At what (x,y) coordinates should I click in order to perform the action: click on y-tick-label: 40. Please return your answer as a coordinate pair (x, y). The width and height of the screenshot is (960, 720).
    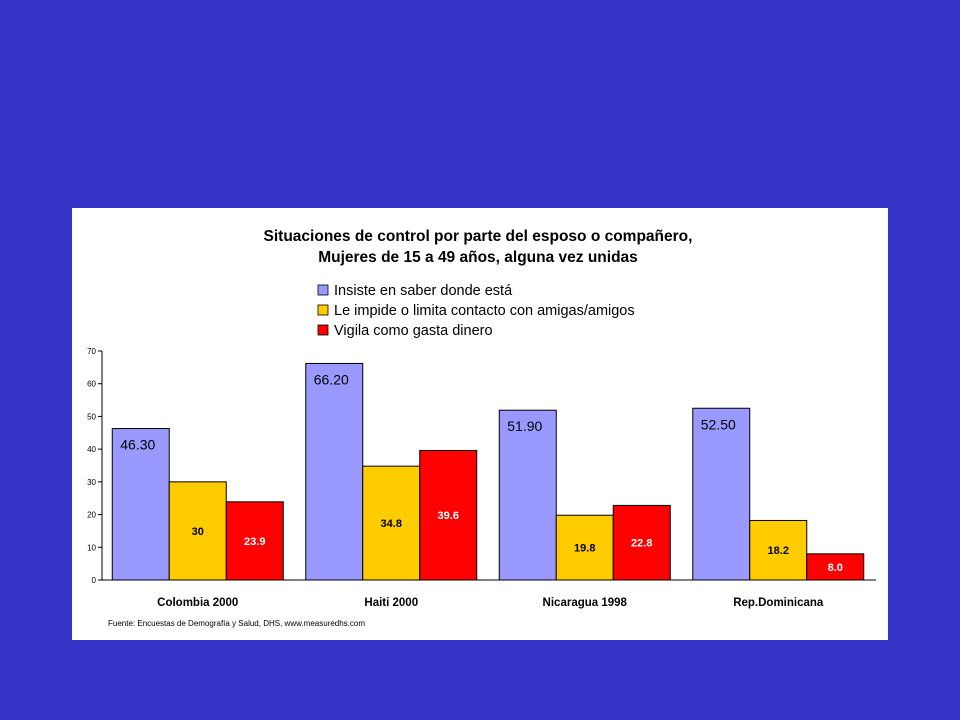
    Looking at the image, I should click on (91, 449).